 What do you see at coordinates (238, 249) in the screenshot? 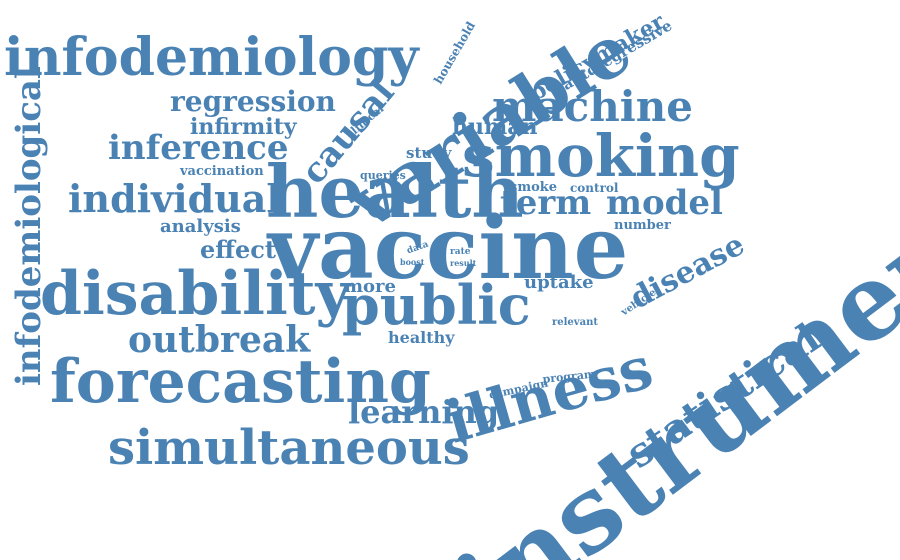
I see `word-effect: effect` at bounding box center [238, 249].